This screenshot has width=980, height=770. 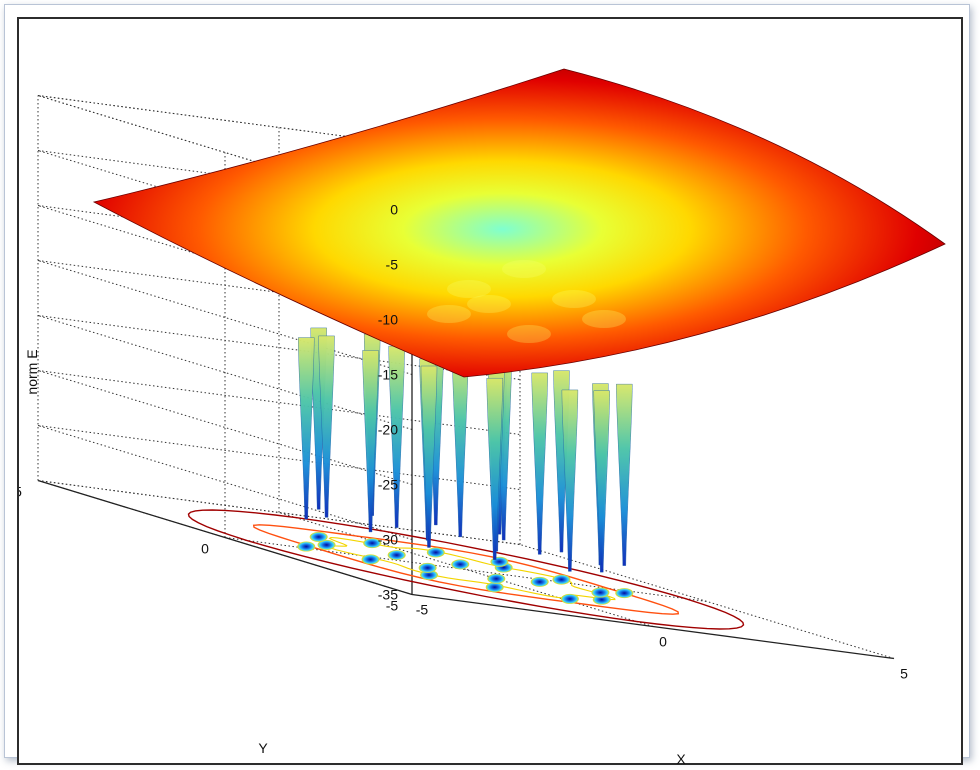 I want to click on y-axis-line, so click(x=225, y=537).